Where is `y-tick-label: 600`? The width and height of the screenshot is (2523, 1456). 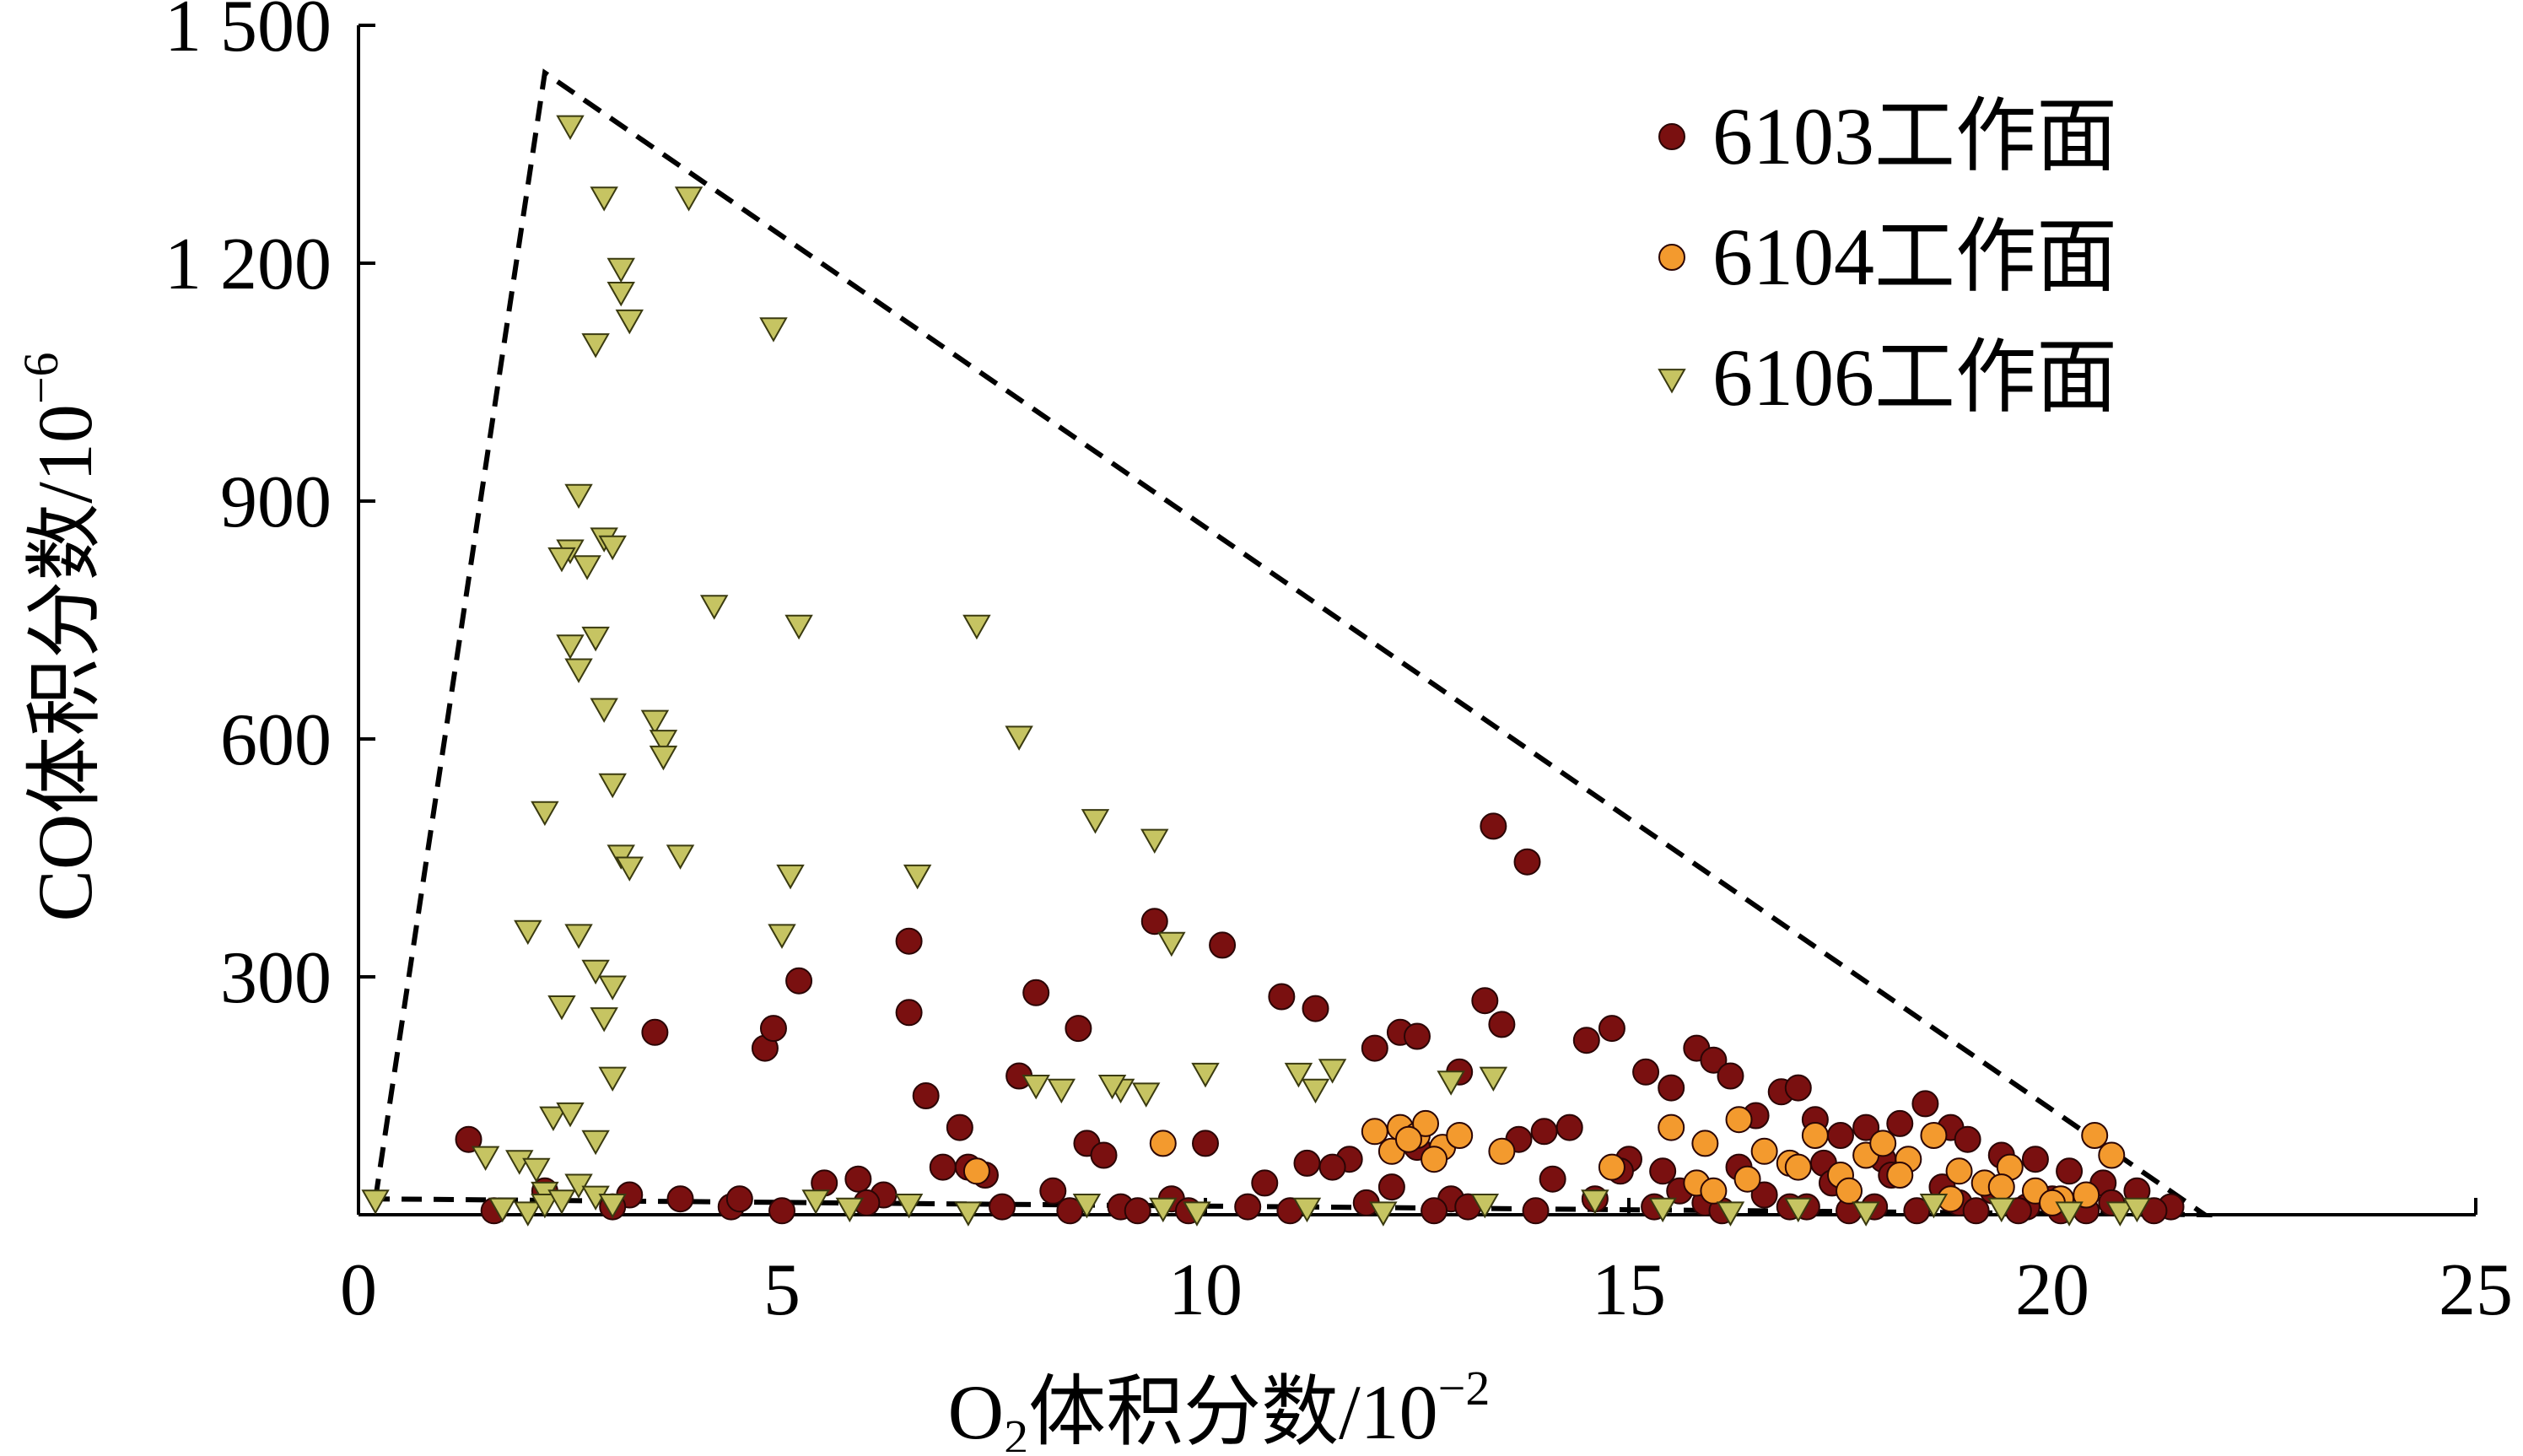 y-tick-label: 600 is located at coordinates (276, 740).